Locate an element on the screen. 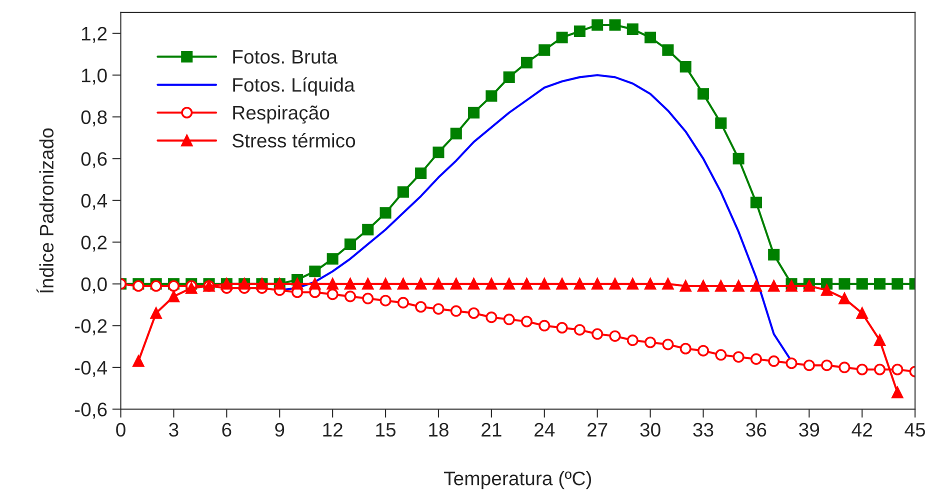 The height and width of the screenshot is (499, 929). legend-label: Fotos. Bruta is located at coordinates (285, 57).